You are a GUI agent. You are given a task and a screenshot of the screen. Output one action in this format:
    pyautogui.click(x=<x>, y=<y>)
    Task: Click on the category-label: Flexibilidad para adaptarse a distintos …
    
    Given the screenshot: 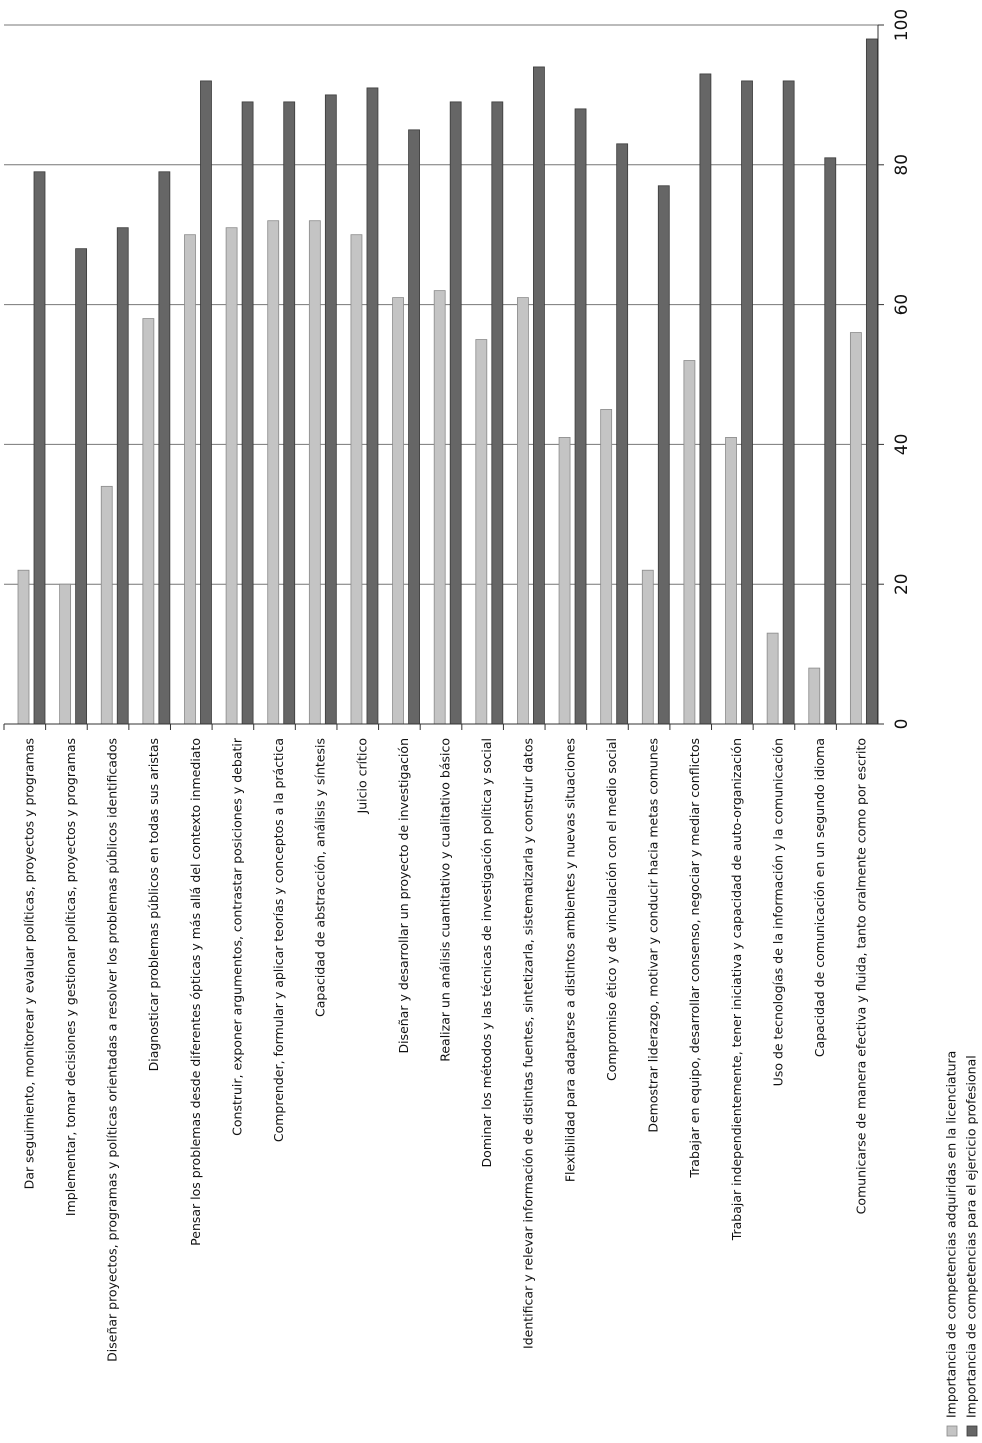 What is the action you would take?
    pyautogui.click(x=569, y=960)
    